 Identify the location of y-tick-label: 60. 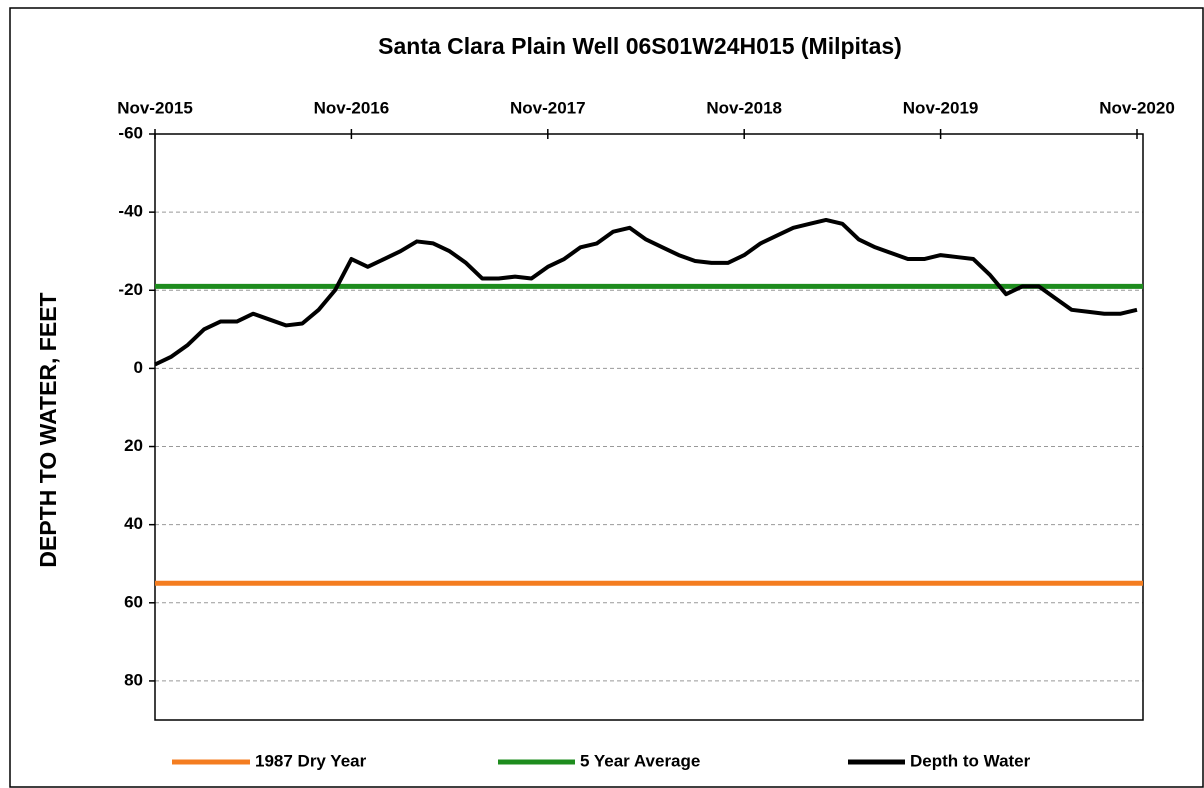
(133, 601).